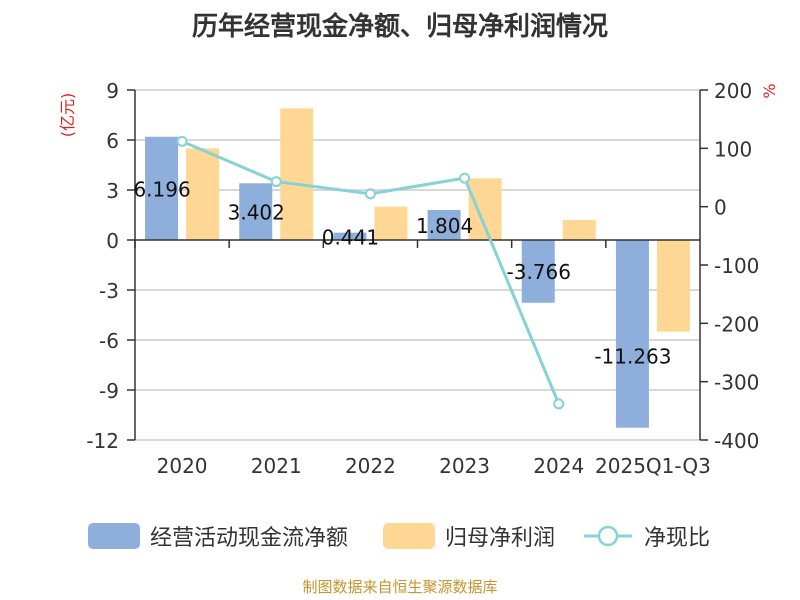 Image resolution: width=800 pixels, height=600 pixels. I want to click on y2-axis-unit: %, so click(769, 90).